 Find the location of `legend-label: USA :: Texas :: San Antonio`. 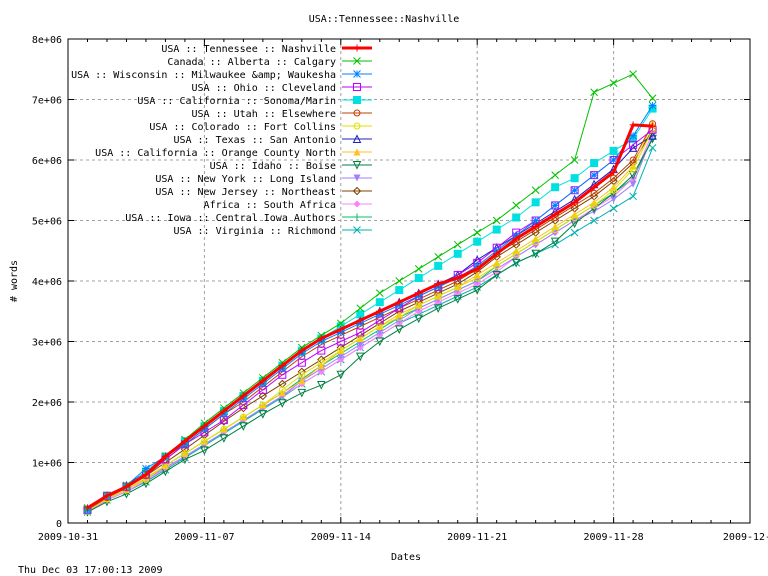

legend-label: USA :: Texas :: San Antonio is located at coordinates (254, 140).